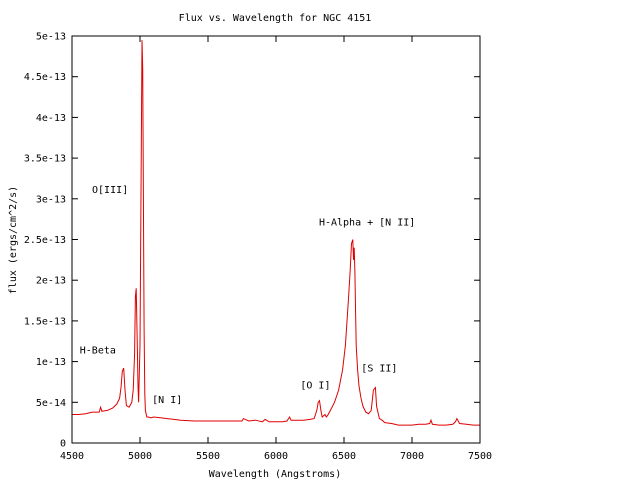 This screenshot has width=640, height=480. I want to click on y-tick-label: 4.5e-13, so click(45, 77).